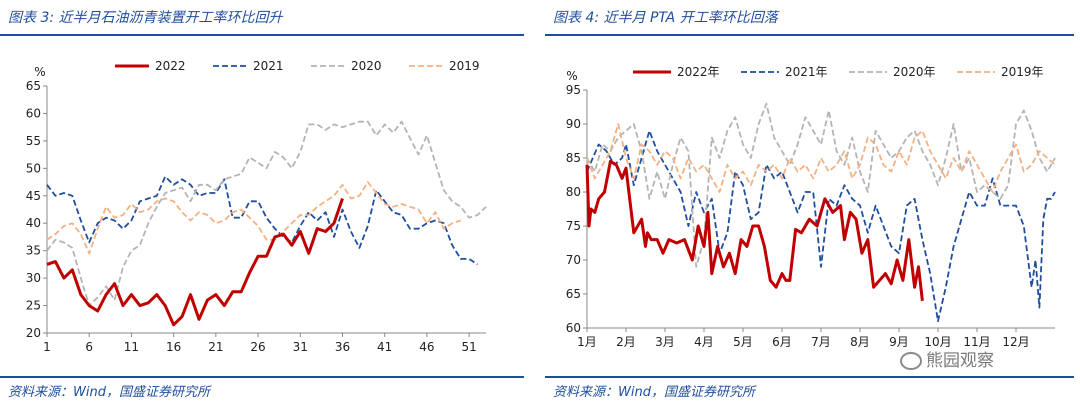 This screenshot has width=1080, height=407. What do you see at coordinates (33, 223) in the screenshot?
I see `y-tick-label: 40` at bounding box center [33, 223].